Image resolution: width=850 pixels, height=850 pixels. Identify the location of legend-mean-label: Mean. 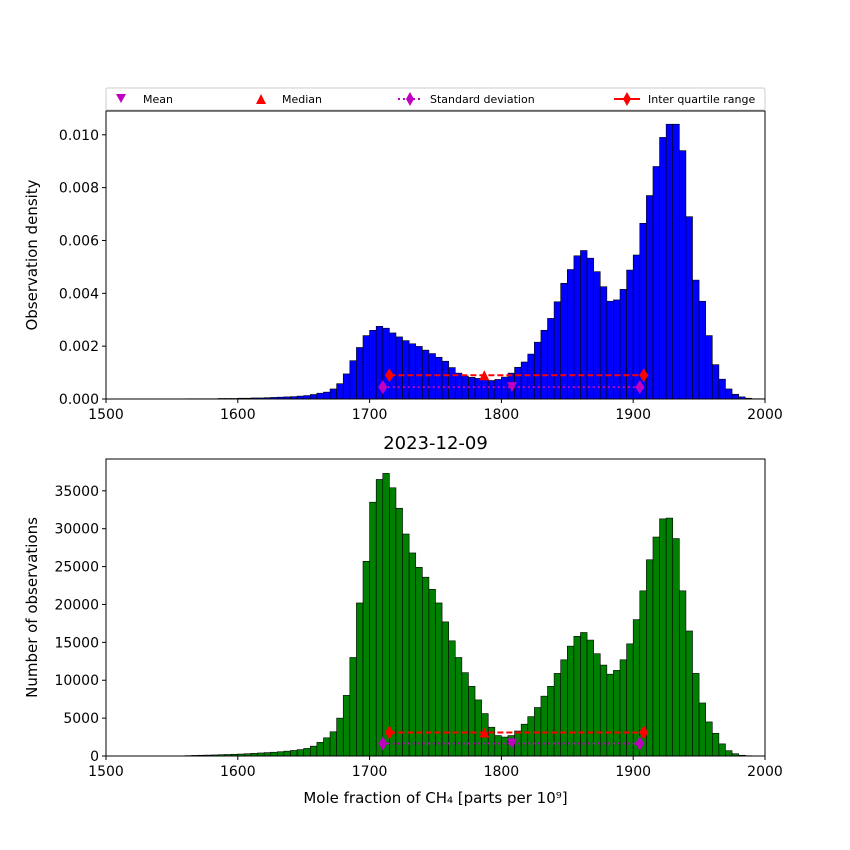
(158, 99).